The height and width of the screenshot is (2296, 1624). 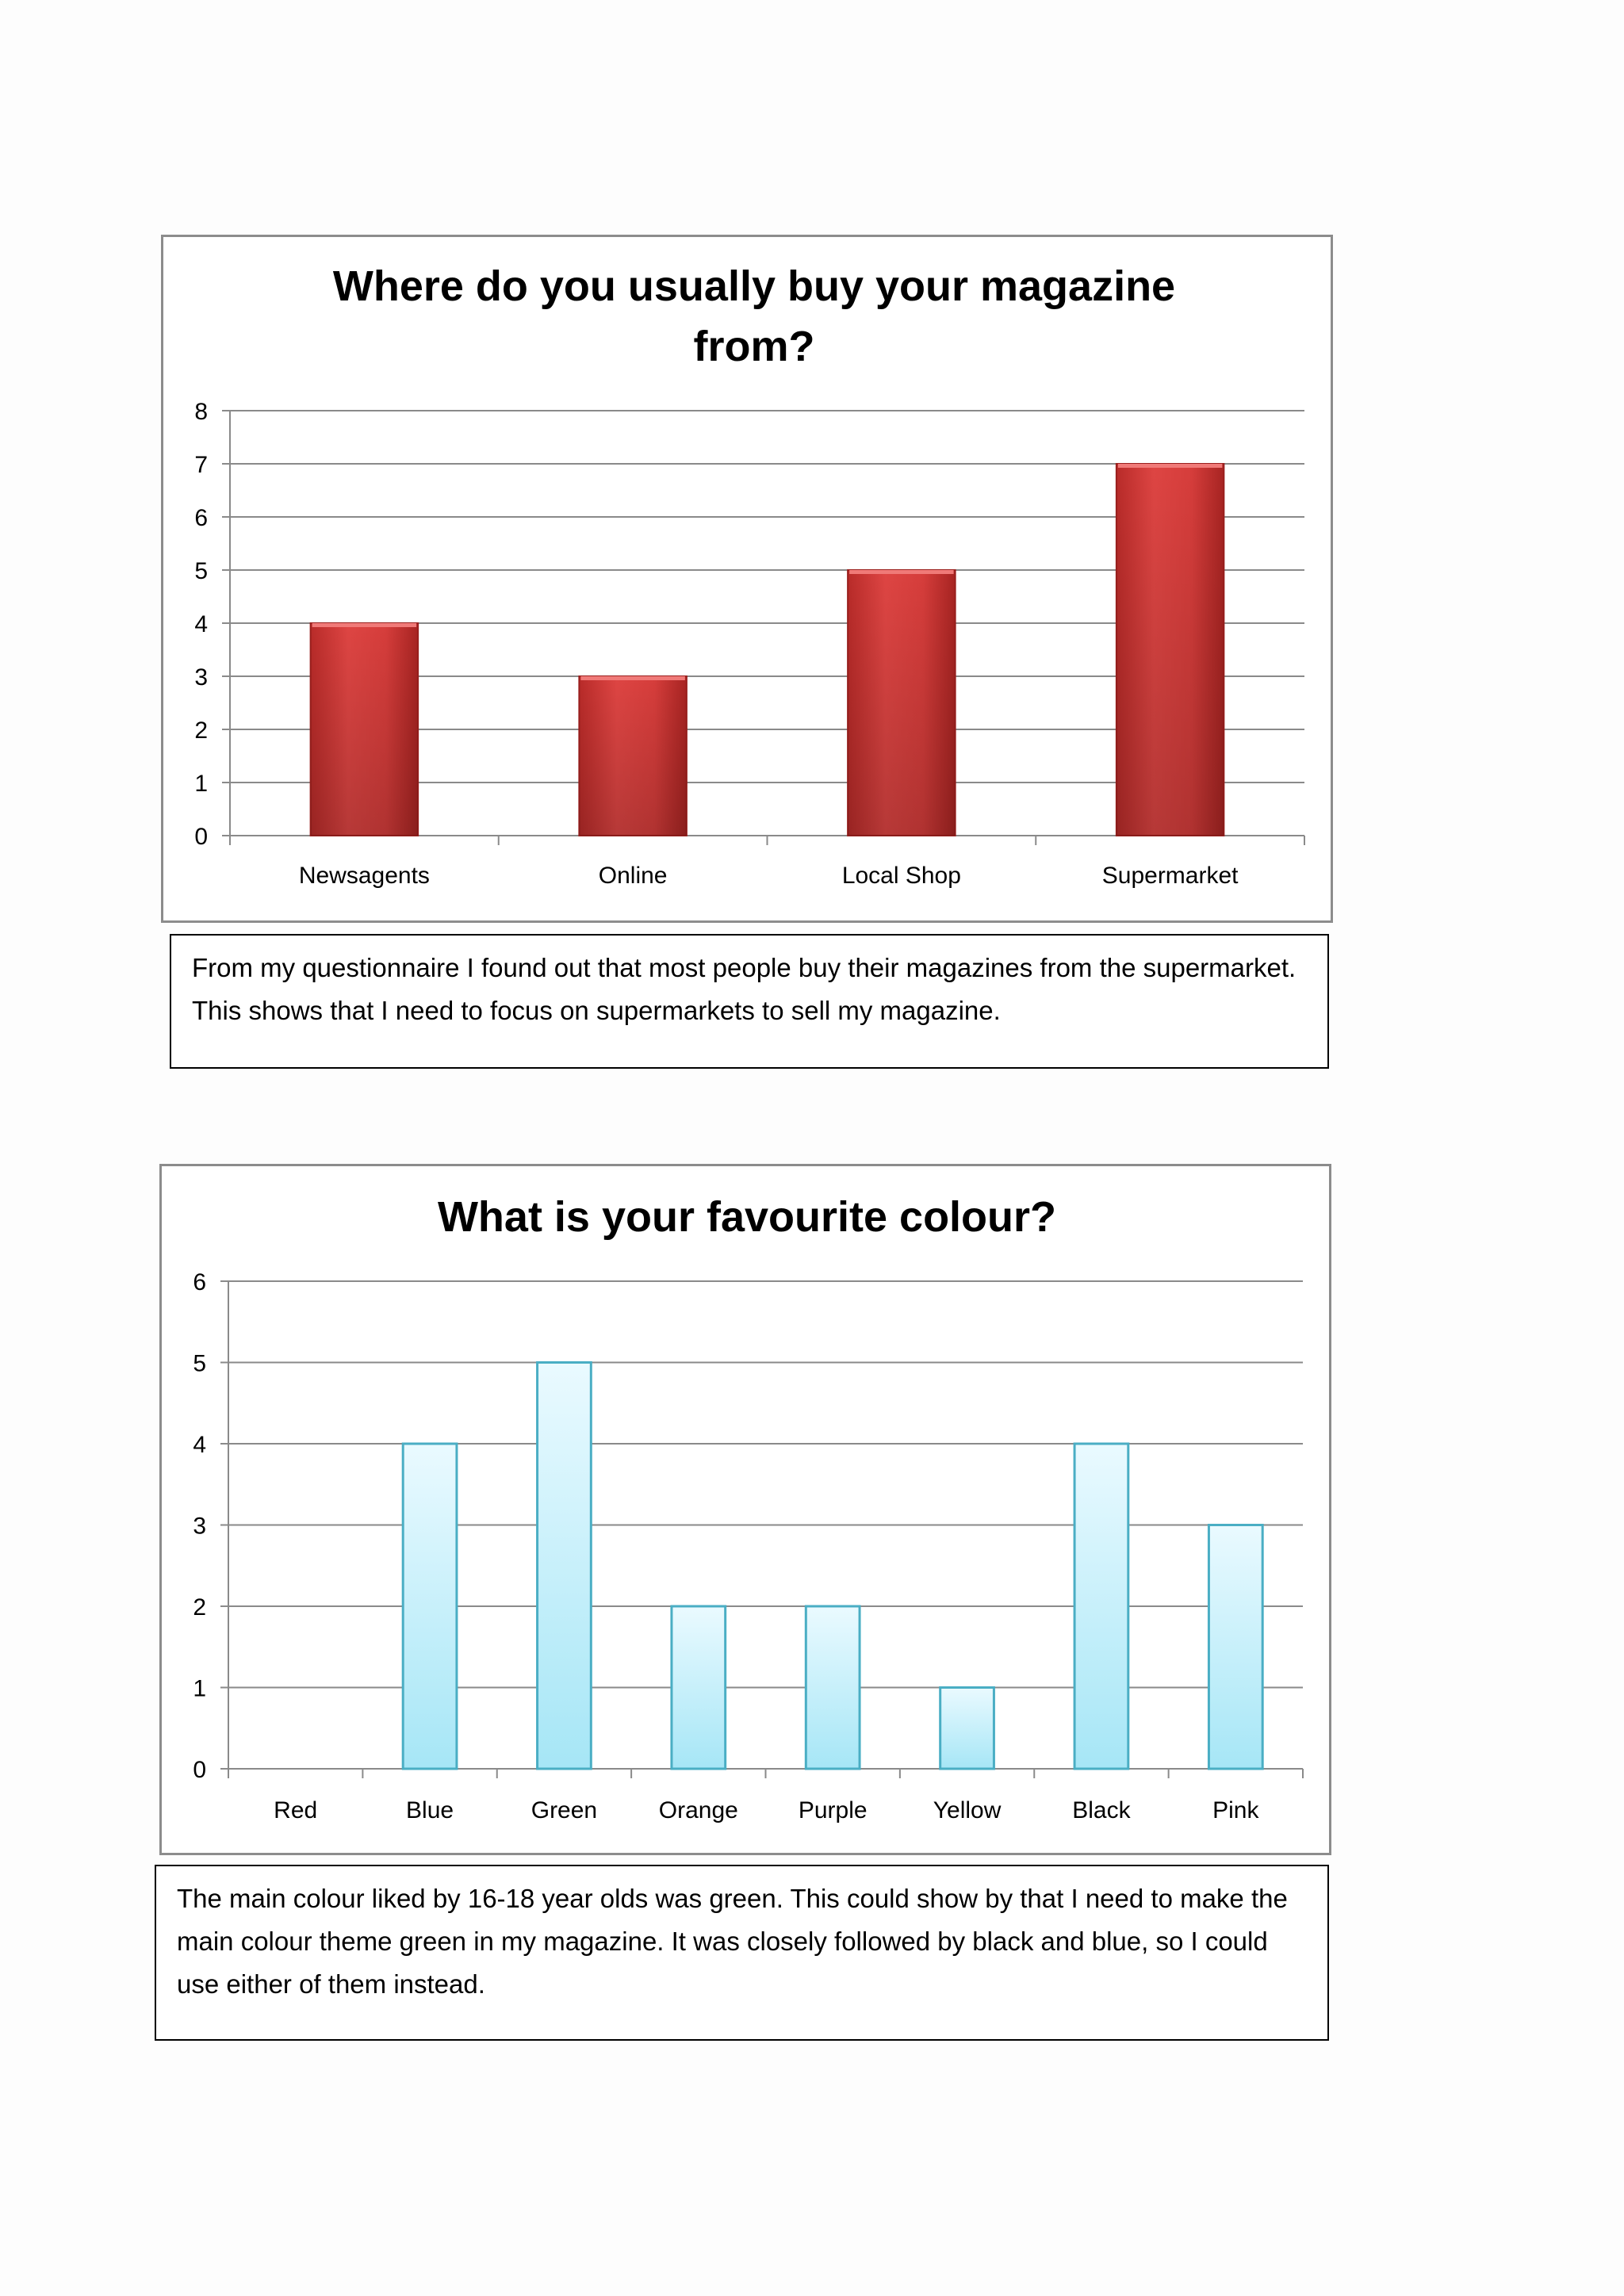 I want to click on bar-purple, so click(x=833, y=1688).